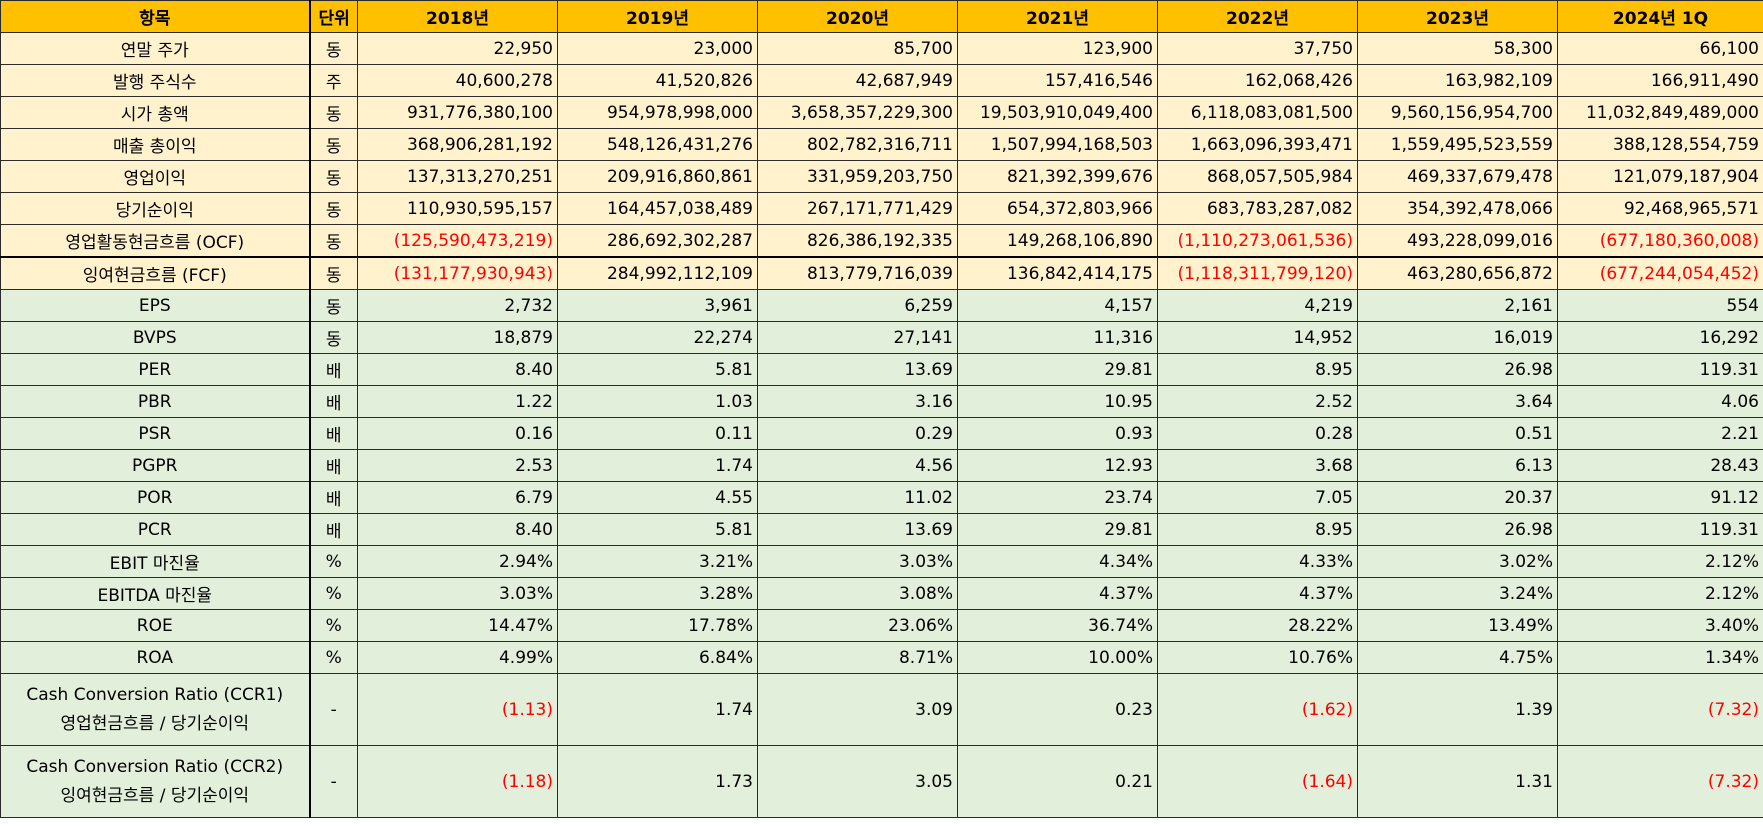 The image size is (1763, 828). What do you see at coordinates (1057, 112) in the screenshot?
I see `cell-value: 19,503,910,049,400` at bounding box center [1057, 112].